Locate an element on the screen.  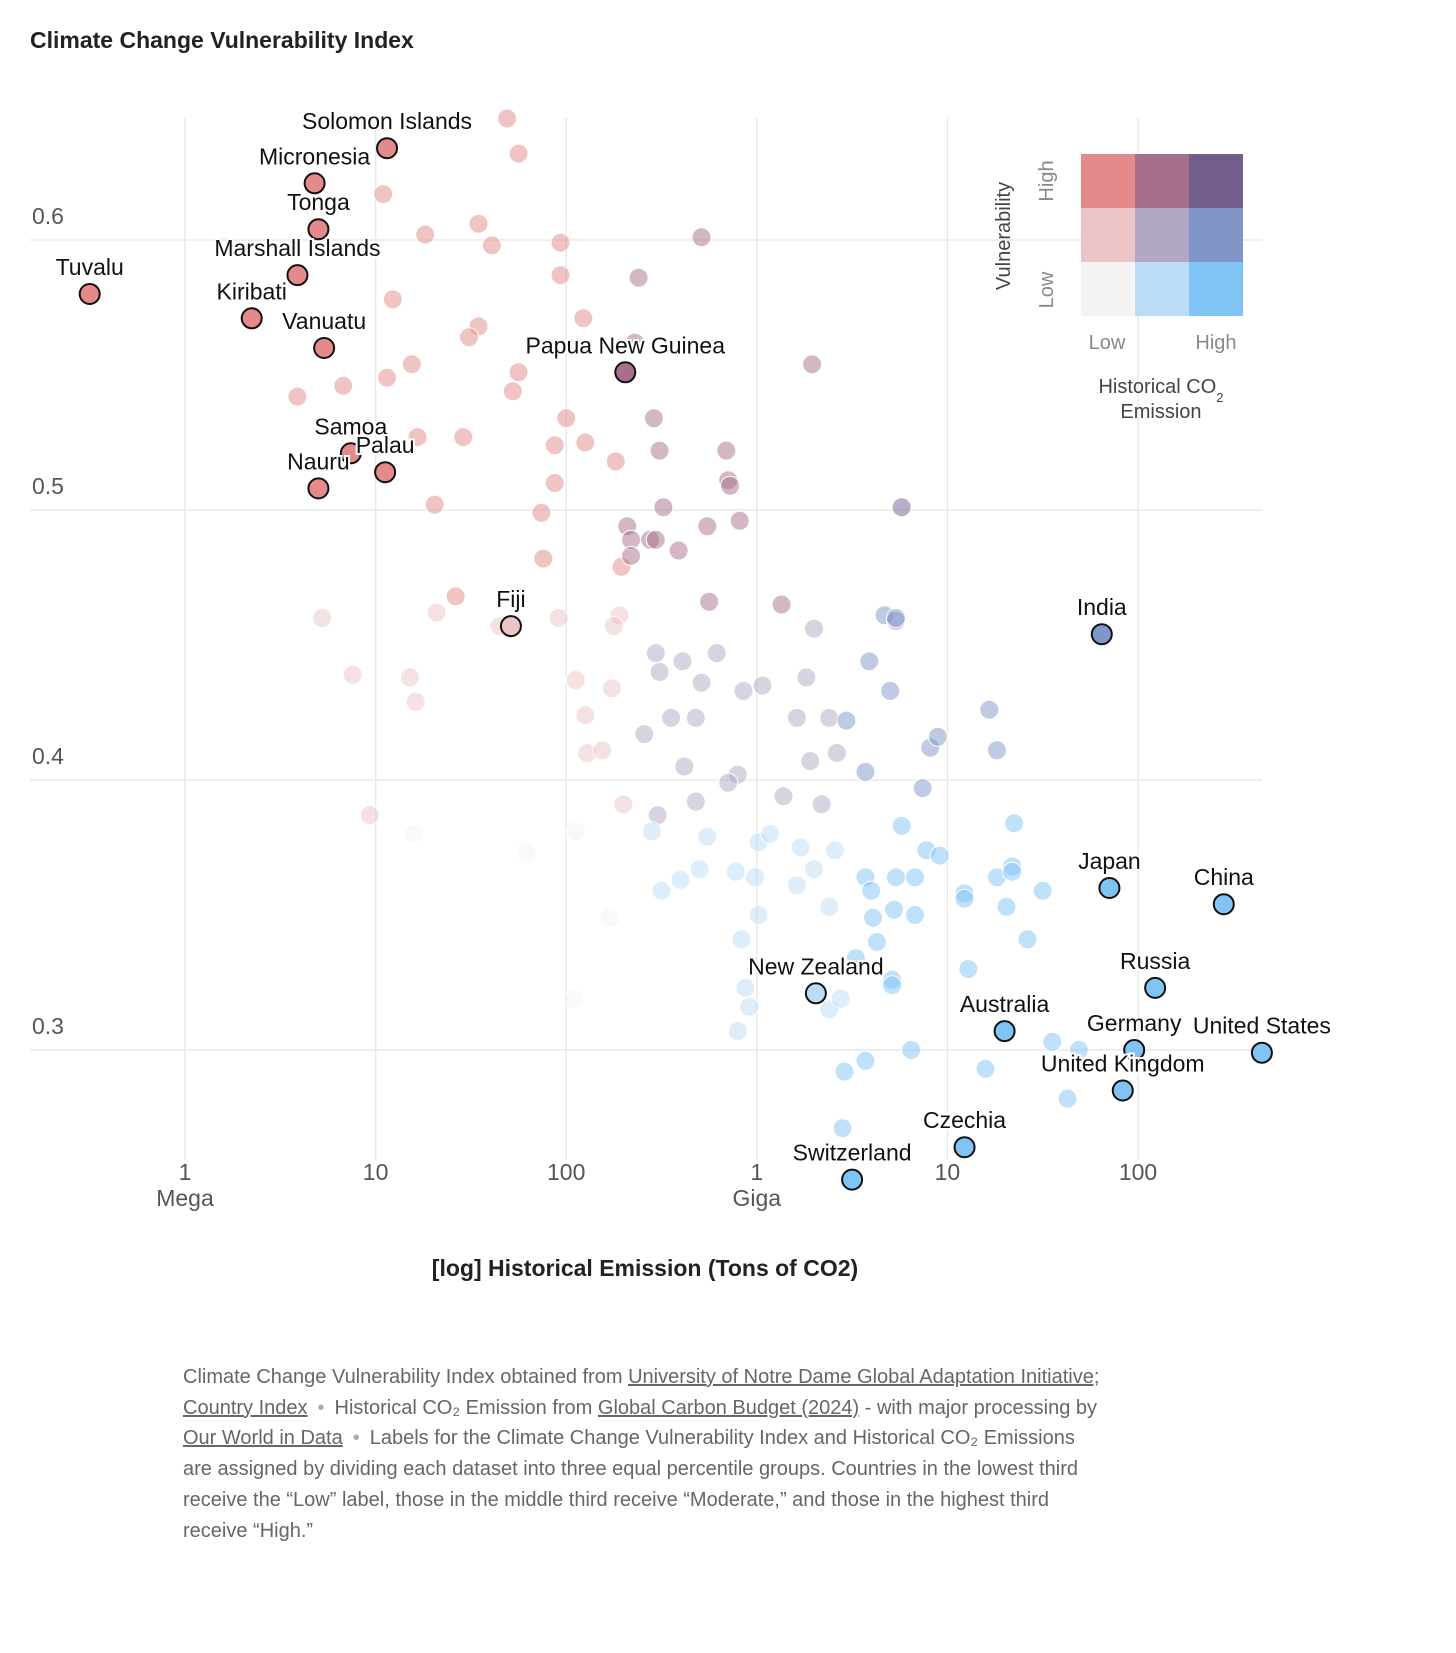
y-axis-ticks: 0.6 0.5 0.4 0.3 is located at coordinates (48, 621).